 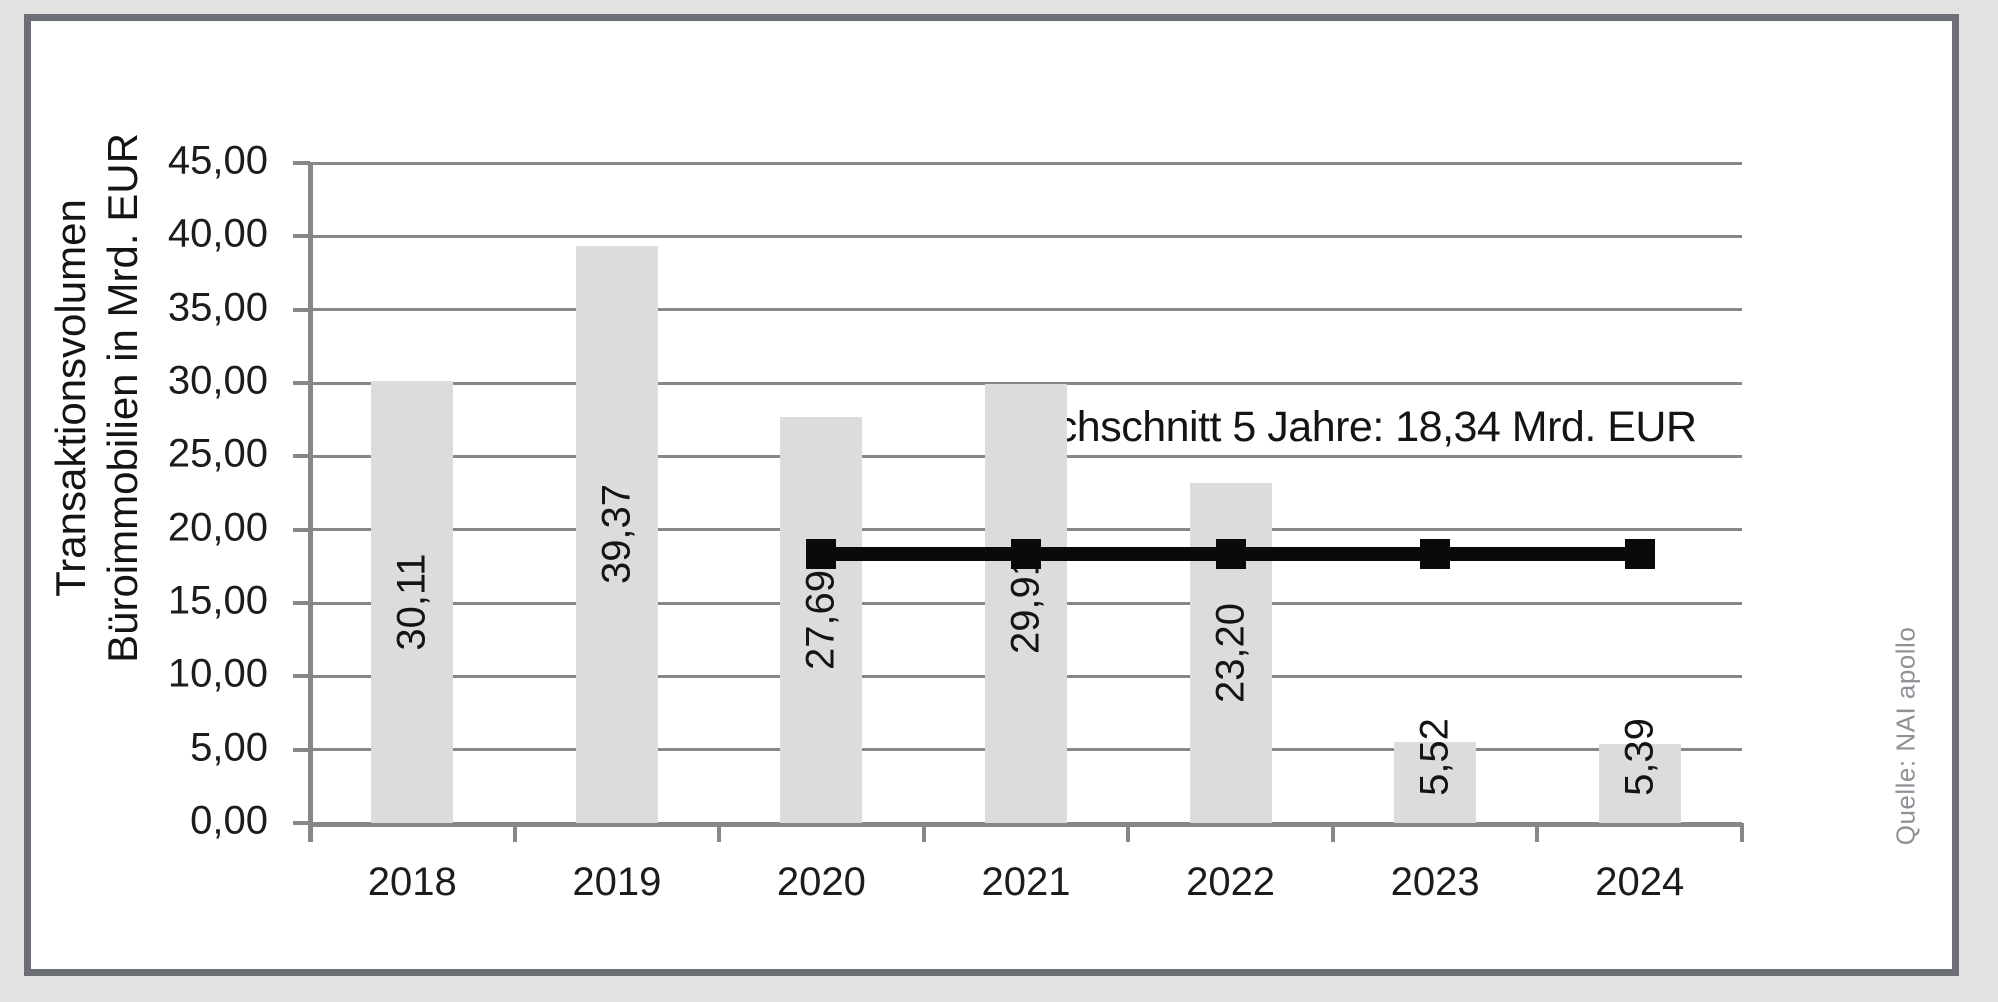 What do you see at coordinates (217, 160) in the screenshot?
I see `y-axis-tick-label: 45,00` at bounding box center [217, 160].